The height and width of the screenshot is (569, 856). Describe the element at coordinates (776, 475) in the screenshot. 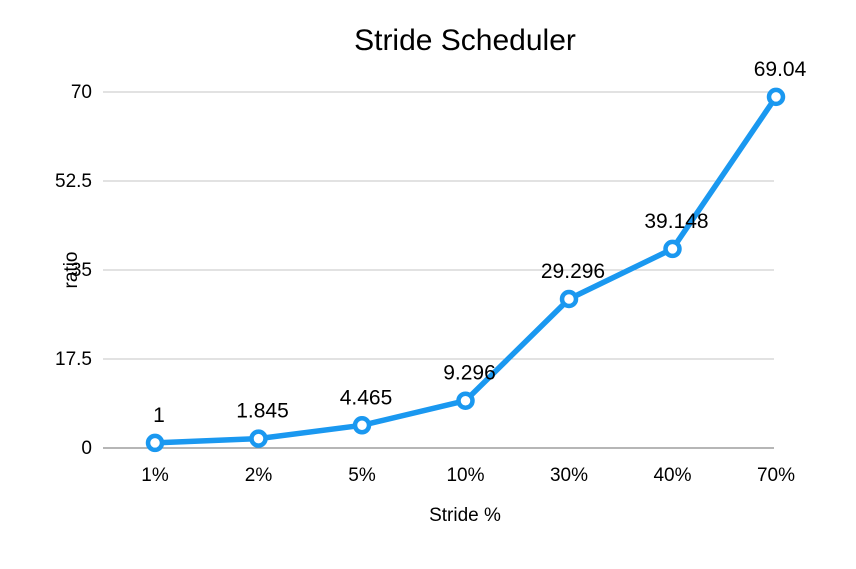

I see `x-tick-label: 70%` at that location.